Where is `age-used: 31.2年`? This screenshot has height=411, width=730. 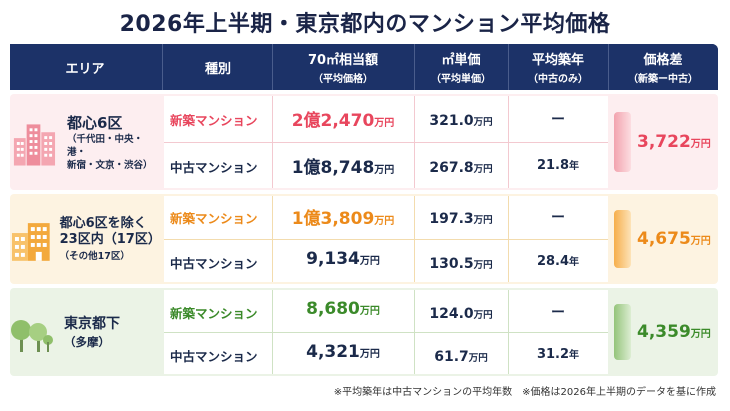 age-used: 31.2年 is located at coordinates (558, 354).